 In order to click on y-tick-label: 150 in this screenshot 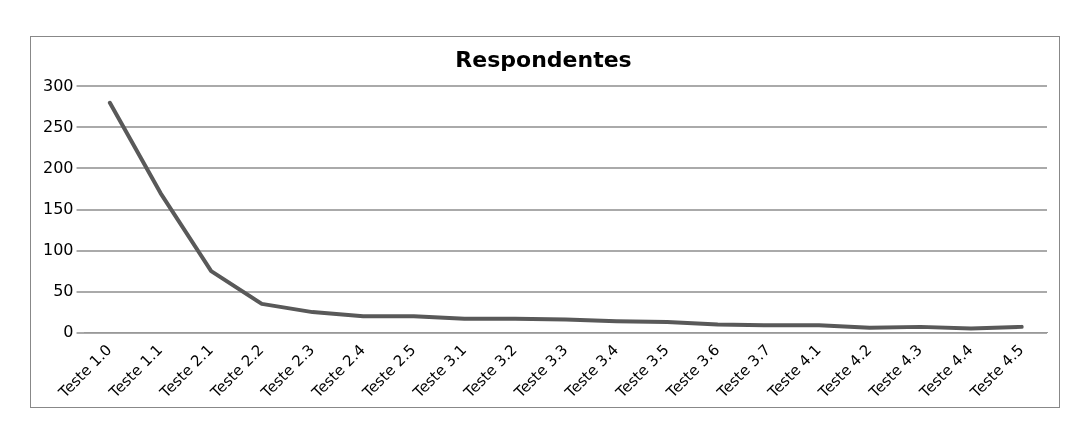, I will do `click(58, 208)`.